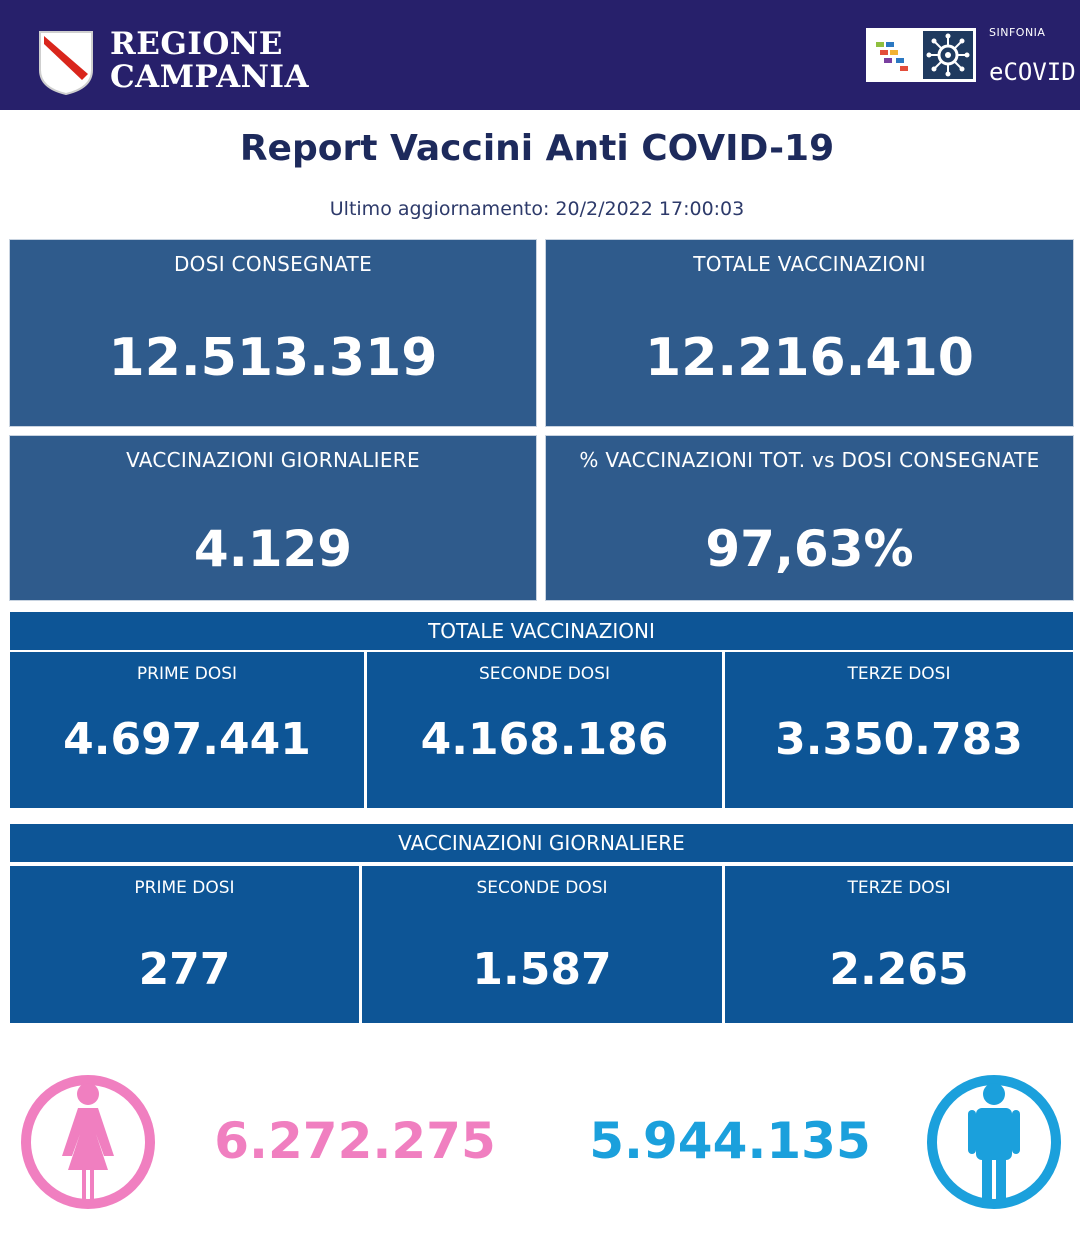 Image resolution: width=1080 pixels, height=1254 pixels. What do you see at coordinates (899, 969) in the screenshot?
I see `cell-value: 2.265` at bounding box center [899, 969].